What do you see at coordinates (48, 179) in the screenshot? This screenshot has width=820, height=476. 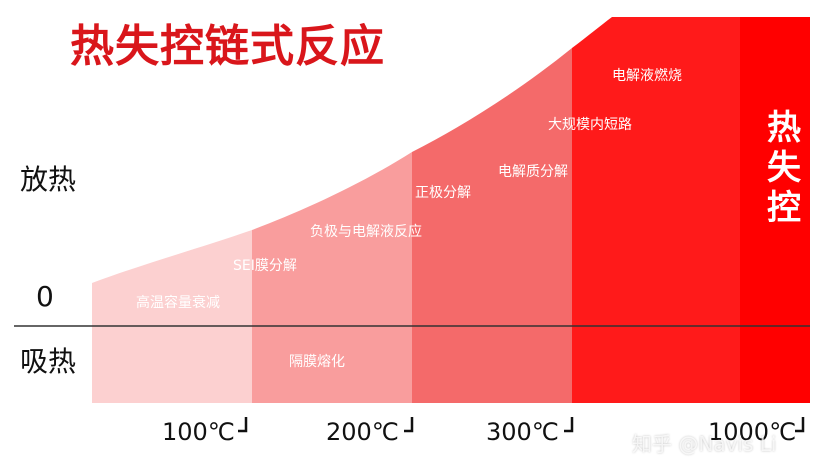 I see `y-label-exothermic: 放热` at bounding box center [48, 179].